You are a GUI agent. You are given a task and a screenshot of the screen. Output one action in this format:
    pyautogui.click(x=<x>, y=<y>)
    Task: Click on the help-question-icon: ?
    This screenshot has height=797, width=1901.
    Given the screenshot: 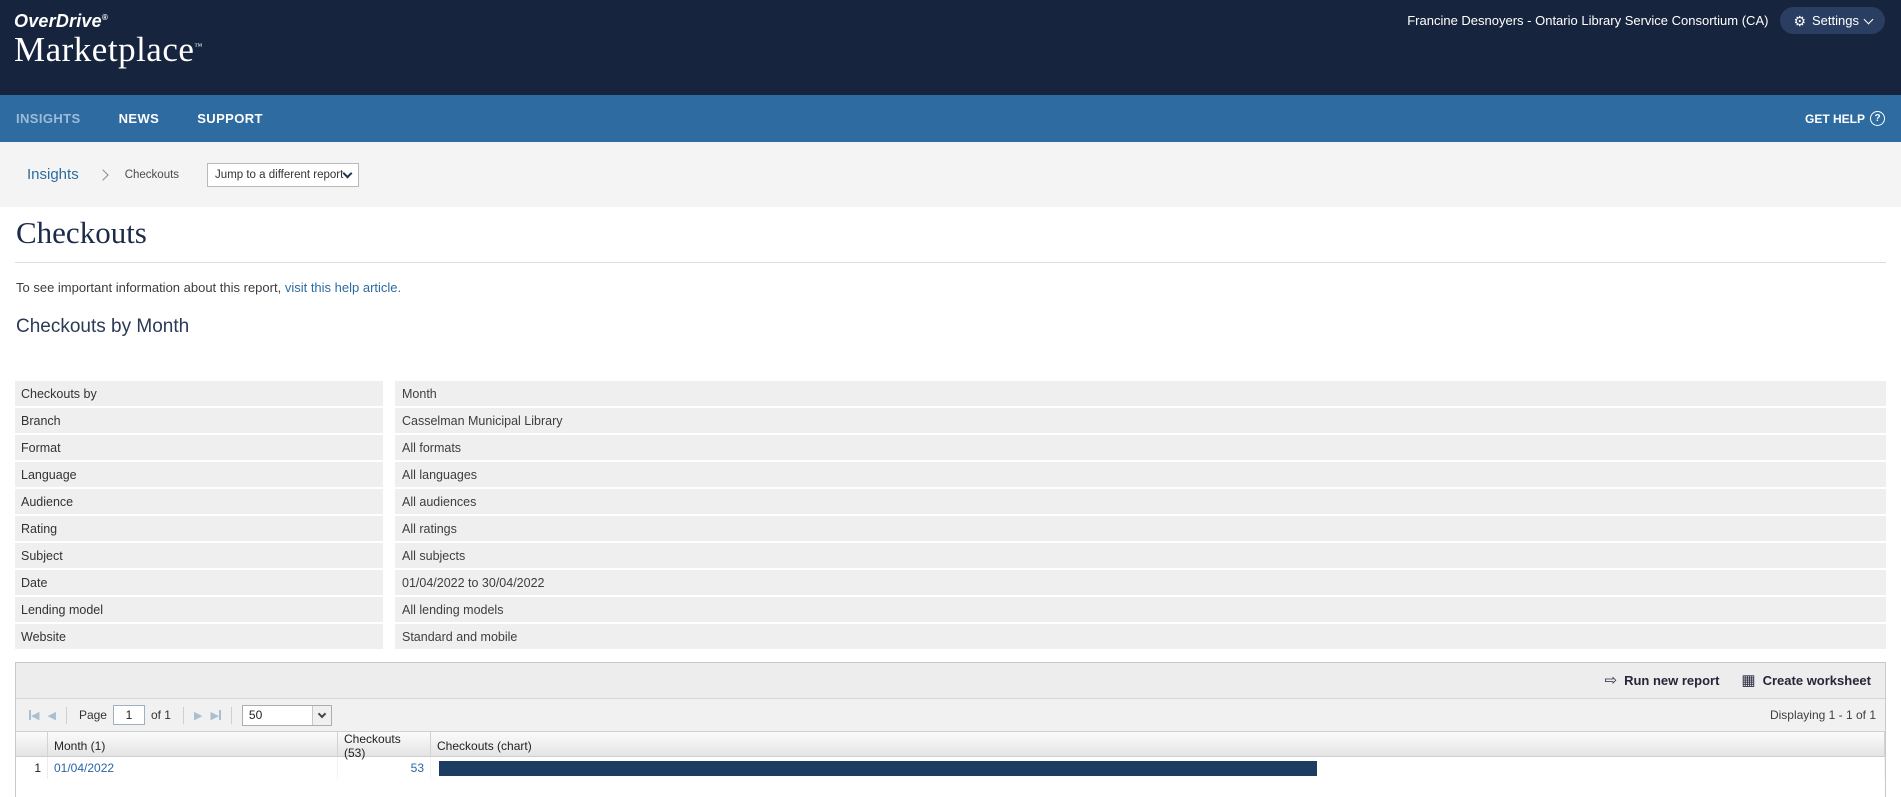 What is the action you would take?
    pyautogui.click(x=1877, y=118)
    